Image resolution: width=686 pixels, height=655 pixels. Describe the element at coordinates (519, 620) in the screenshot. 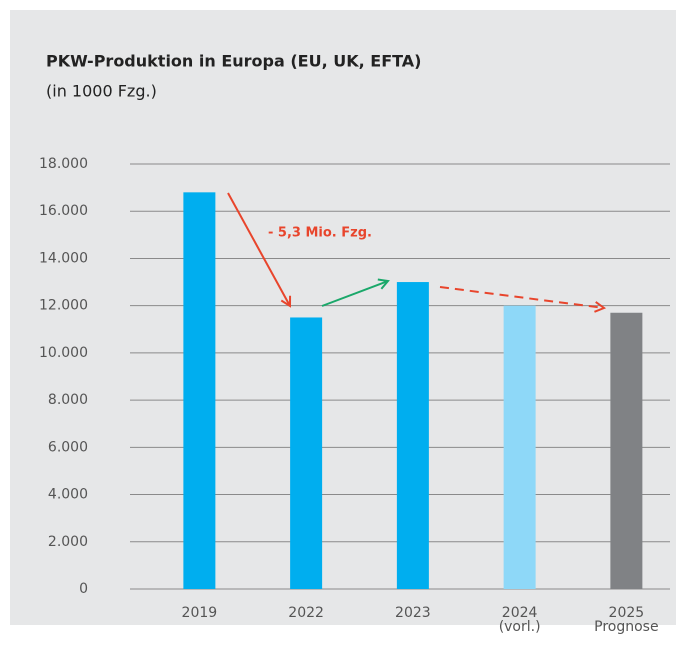

I see `x-tick-label: 2024 (vorl.)` at that location.